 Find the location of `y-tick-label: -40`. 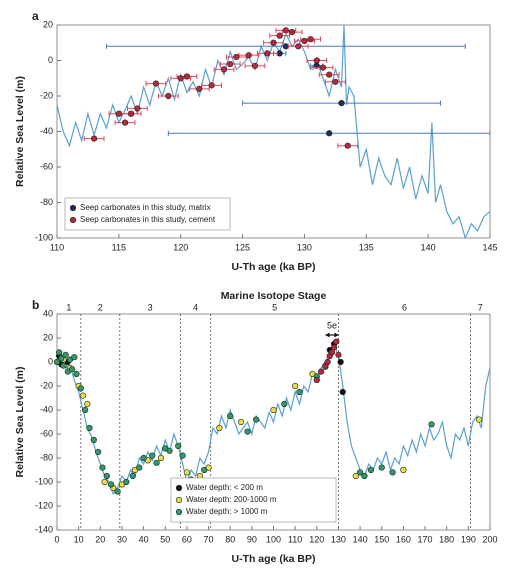

y-tick-label: -40 is located at coordinates (46, 131).